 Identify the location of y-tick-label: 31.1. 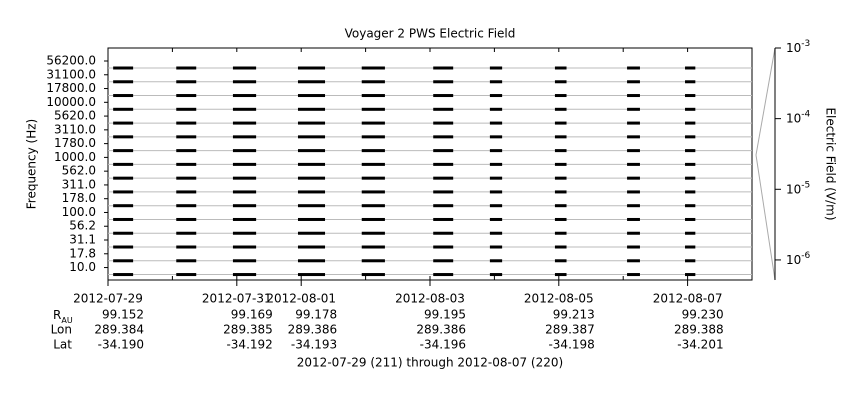
(82, 240).